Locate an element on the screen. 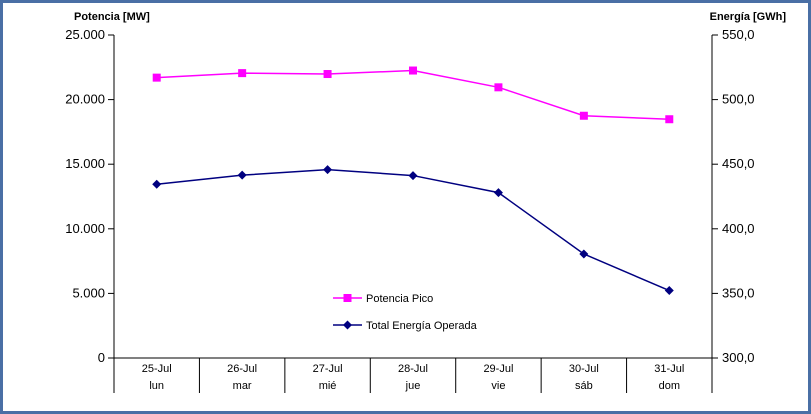  category-day-label: vie is located at coordinates (498, 386).